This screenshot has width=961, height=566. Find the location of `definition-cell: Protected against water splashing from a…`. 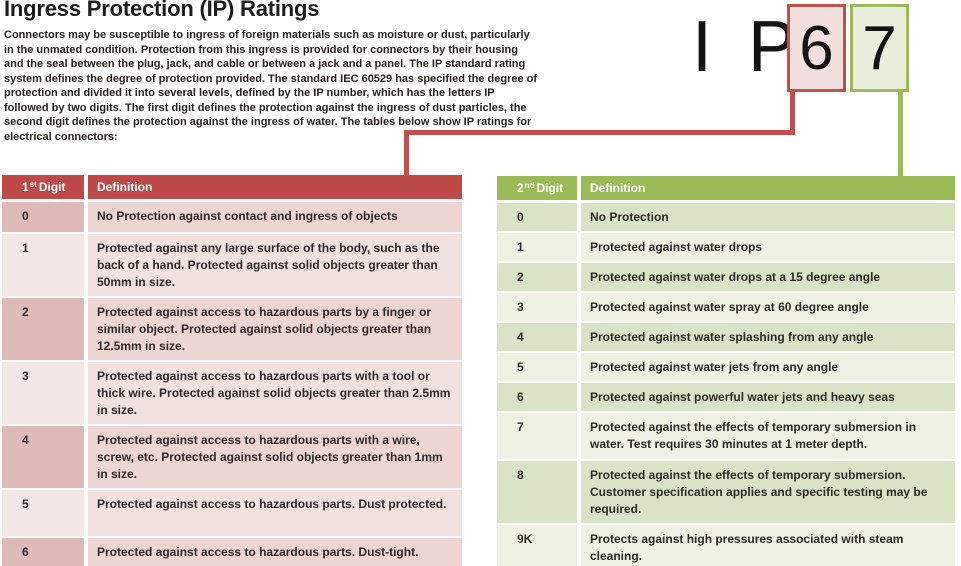

definition-cell: Protected against water splashing from a… is located at coordinates (768, 337).